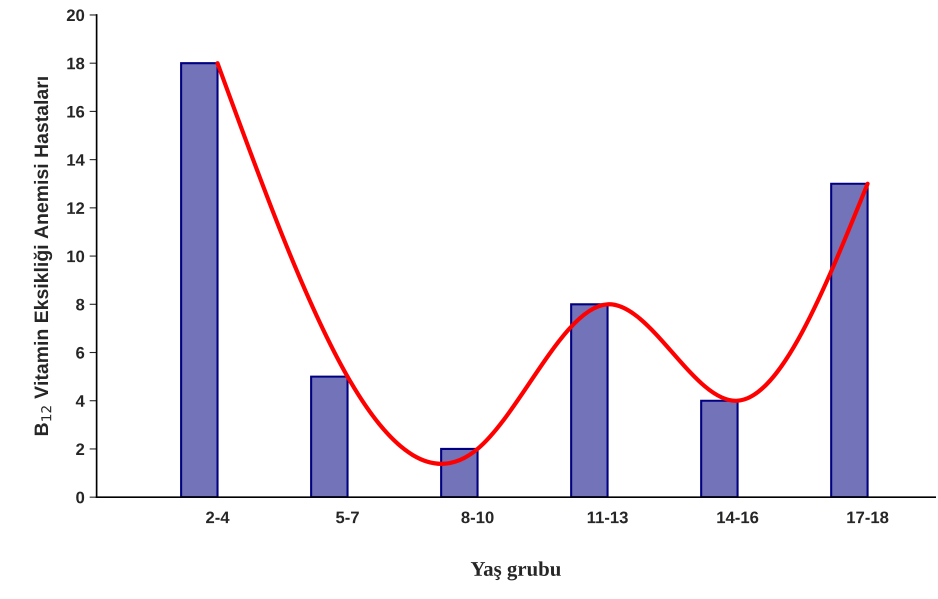 The height and width of the screenshot is (599, 938). Describe the element at coordinates (515, 570) in the screenshot. I see `x-axis-title: Yaş grubu` at that location.